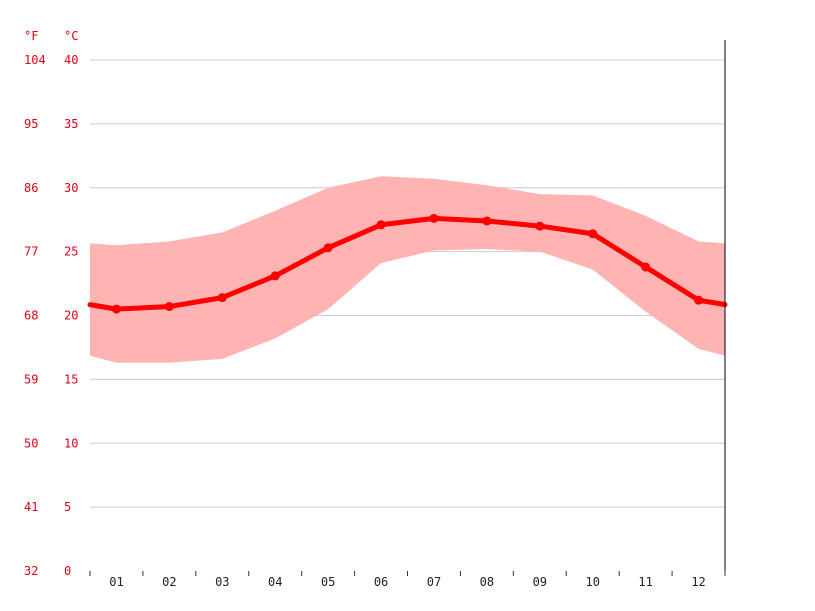 This screenshot has height=611, width=815. Describe the element at coordinates (222, 582) in the screenshot. I see `x-tick-label: 03` at that location.